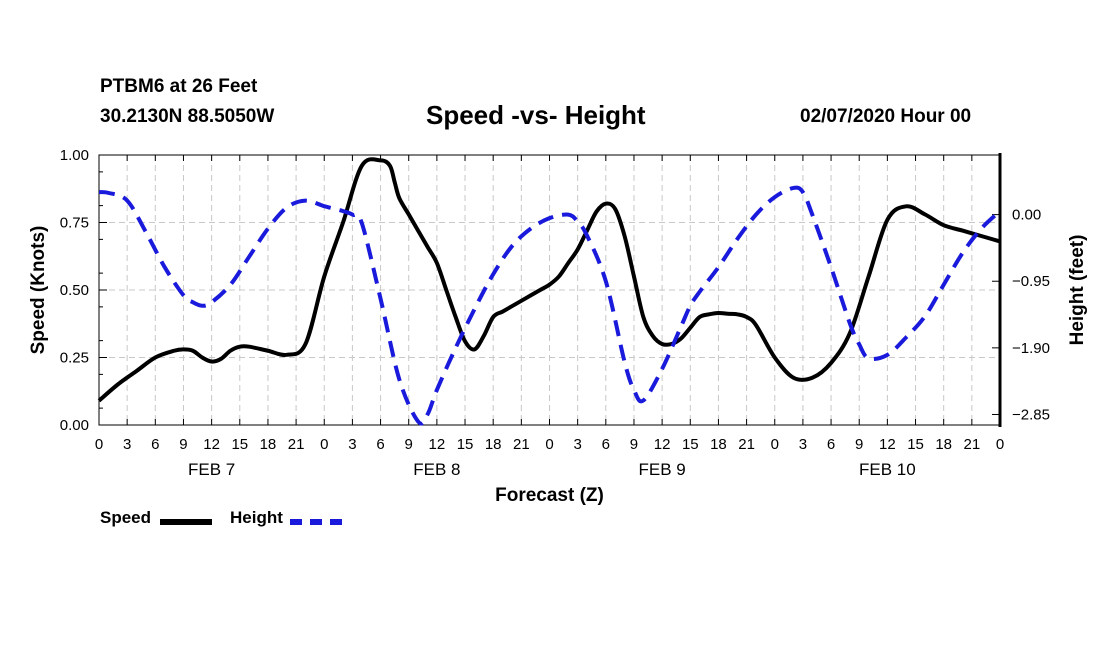  Describe the element at coordinates (38, 290) in the screenshot. I see `y-left-axis-title: Speed (Knots)` at that location.